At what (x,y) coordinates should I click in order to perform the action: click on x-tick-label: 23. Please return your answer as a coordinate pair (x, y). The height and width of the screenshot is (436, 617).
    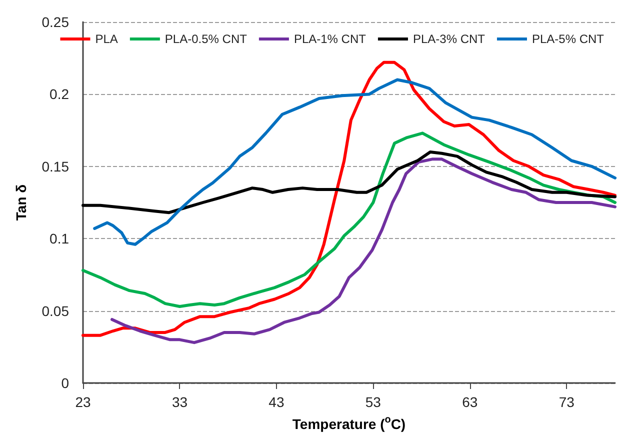
    Looking at the image, I should click on (83, 402).